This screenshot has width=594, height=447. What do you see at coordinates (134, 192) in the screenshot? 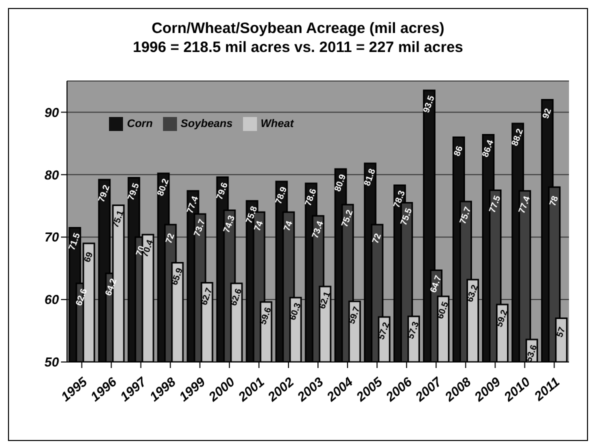
I see `data-label: 79.5` at bounding box center [134, 192].